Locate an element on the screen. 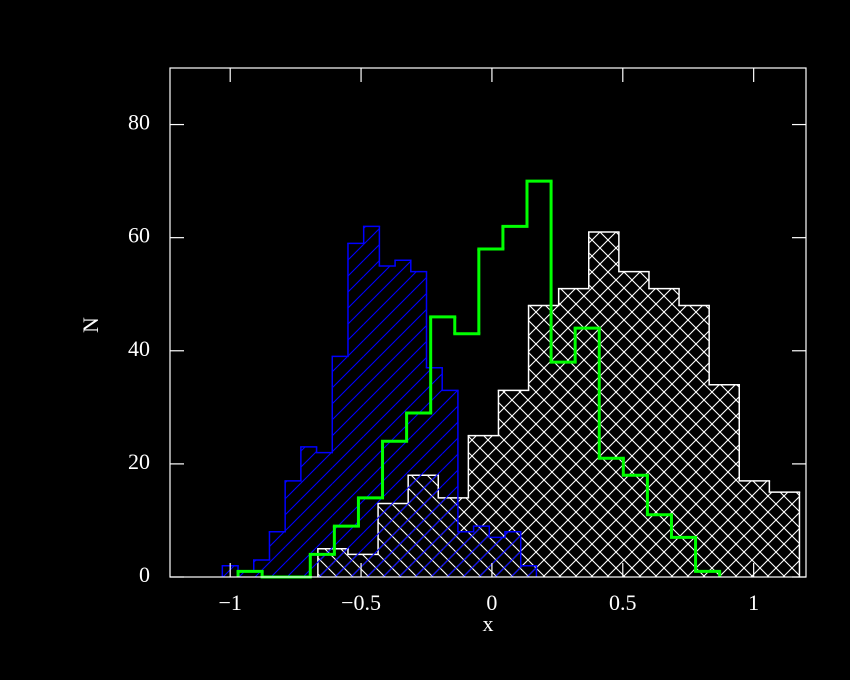 This screenshot has width=850, height=680. y-tick-label: 60 is located at coordinates (139, 235).